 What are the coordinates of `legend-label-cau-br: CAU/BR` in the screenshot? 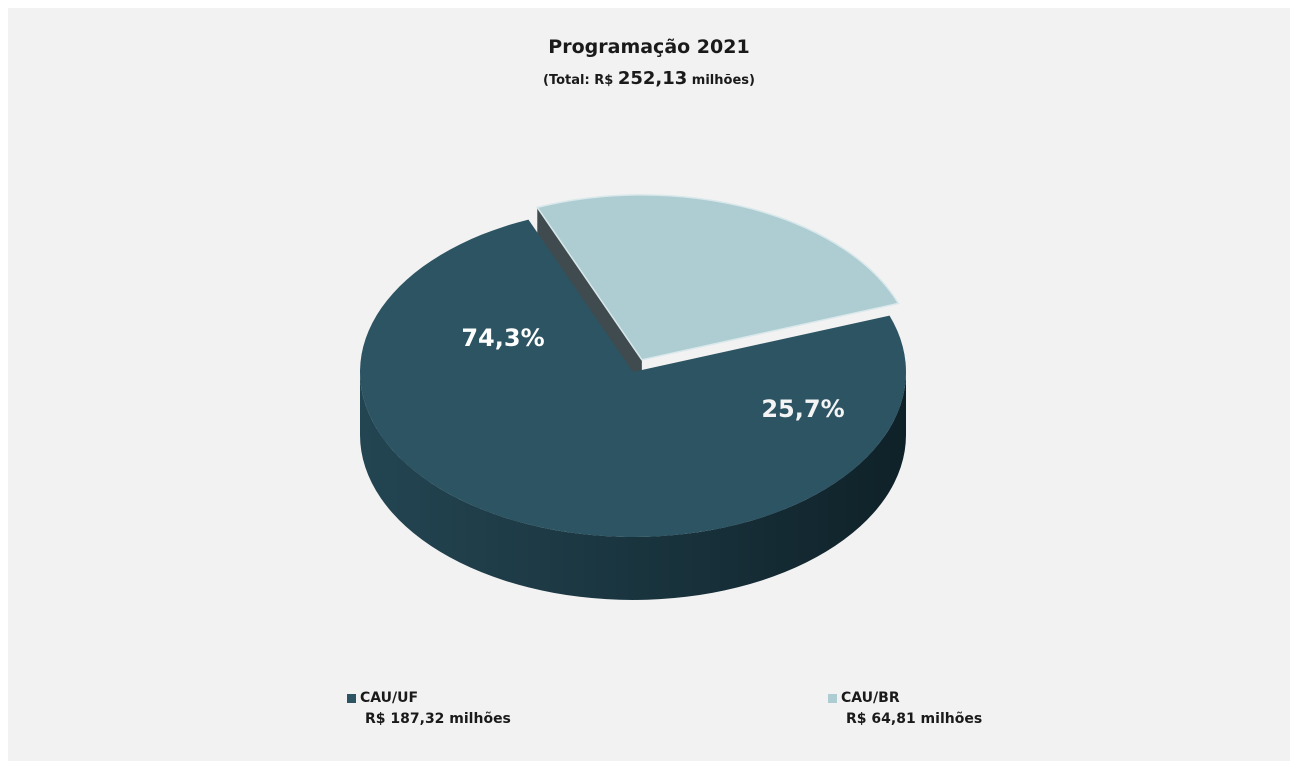 It's located at (870, 698).